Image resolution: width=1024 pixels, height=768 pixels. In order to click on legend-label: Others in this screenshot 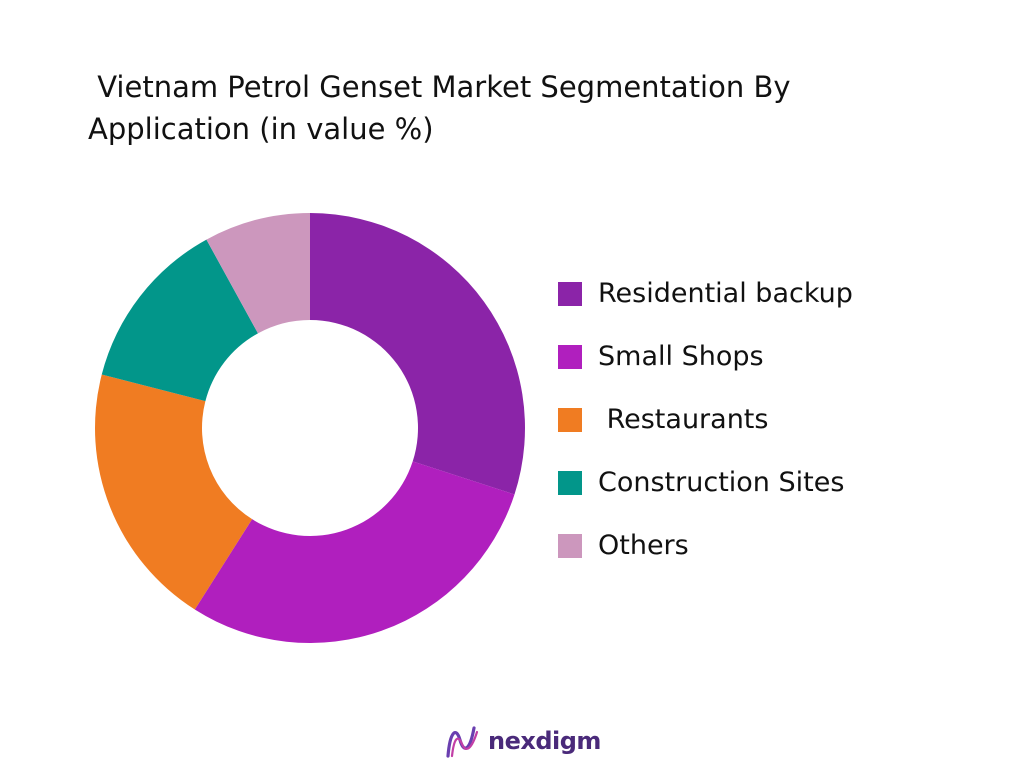, I will do `click(643, 545)`.